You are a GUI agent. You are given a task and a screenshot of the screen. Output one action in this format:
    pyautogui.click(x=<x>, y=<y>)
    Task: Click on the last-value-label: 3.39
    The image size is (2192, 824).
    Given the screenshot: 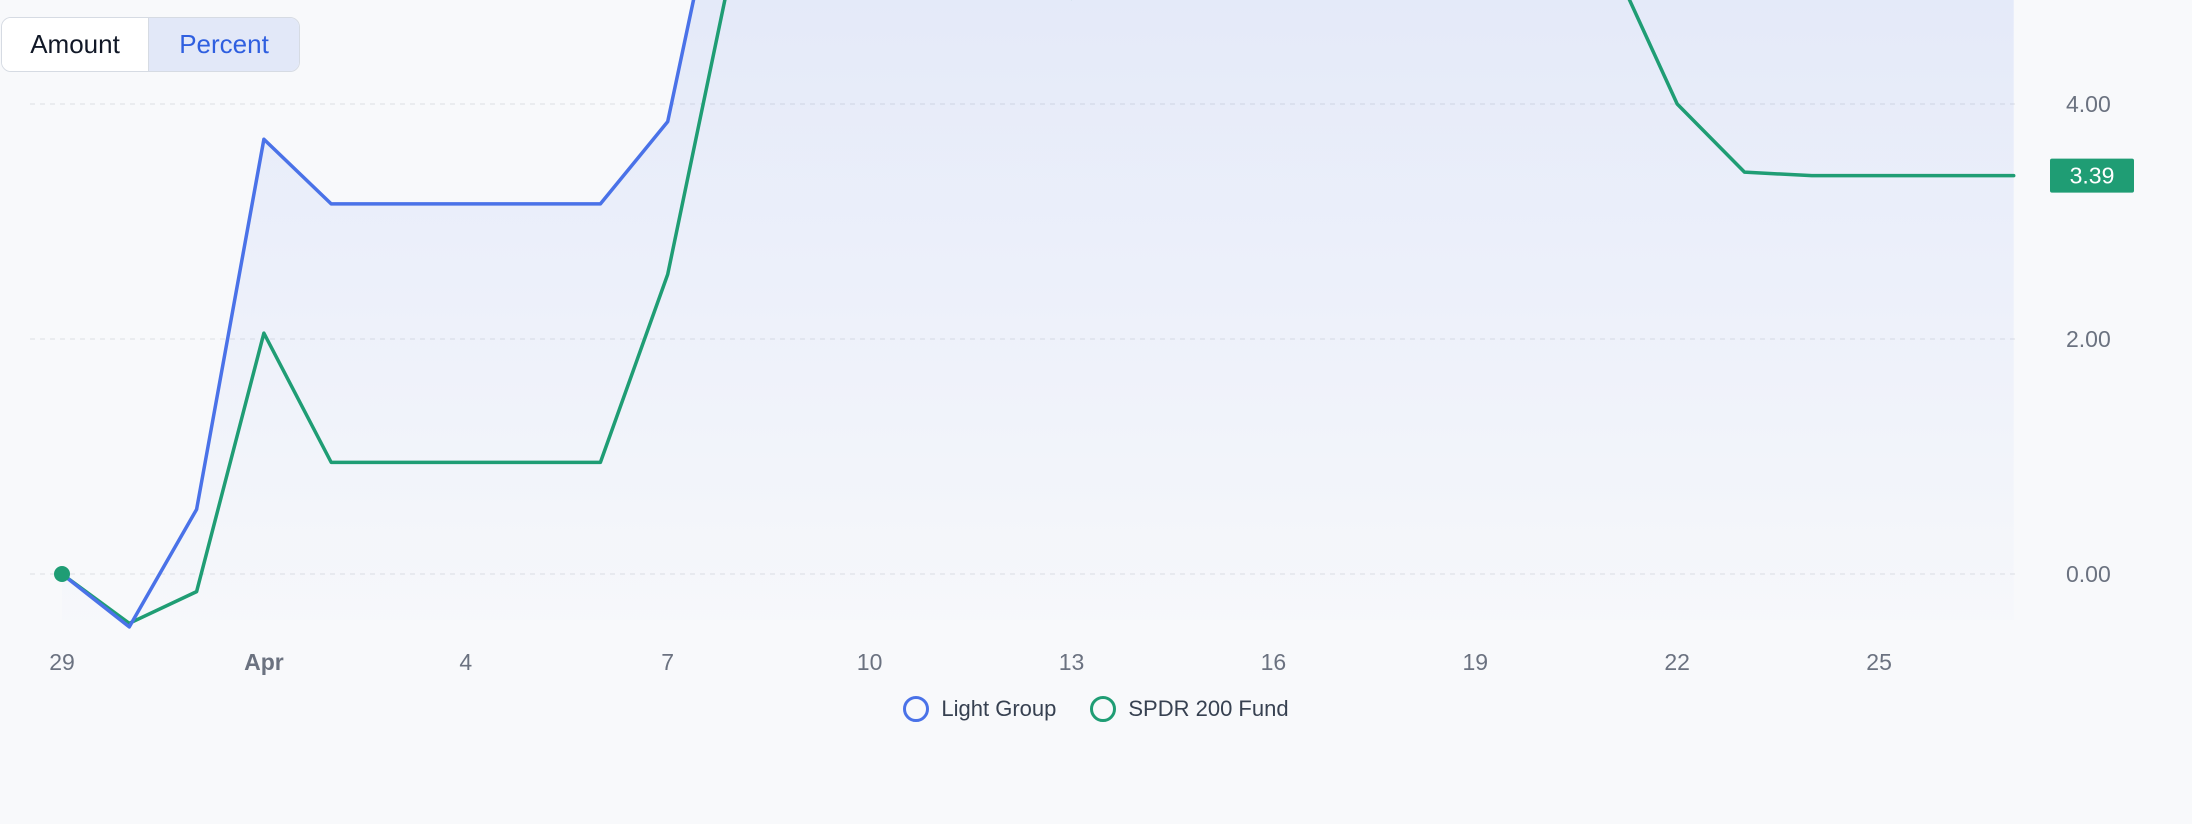 What is the action you would take?
    pyautogui.click(x=2092, y=176)
    